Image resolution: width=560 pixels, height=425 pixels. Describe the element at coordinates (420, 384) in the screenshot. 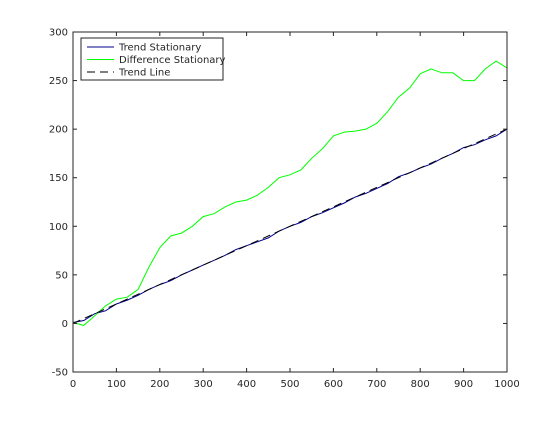

I see `x-tick-label: 800` at that location.